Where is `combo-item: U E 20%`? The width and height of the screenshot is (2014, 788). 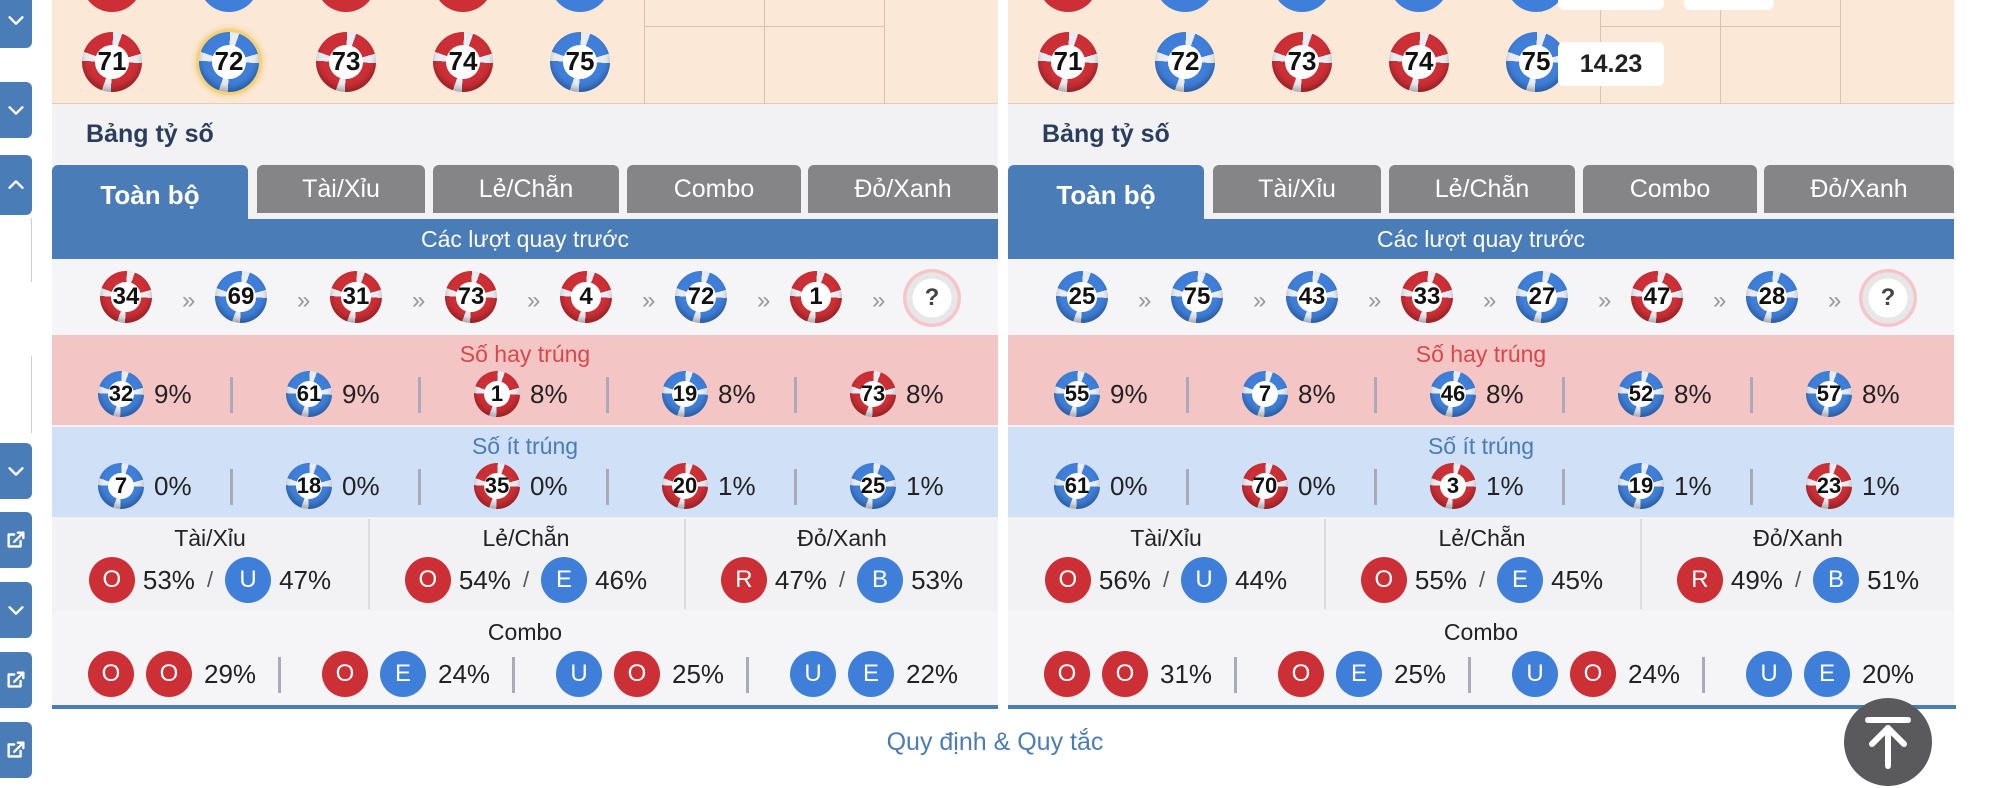
combo-item: U E 20% is located at coordinates (1830, 674).